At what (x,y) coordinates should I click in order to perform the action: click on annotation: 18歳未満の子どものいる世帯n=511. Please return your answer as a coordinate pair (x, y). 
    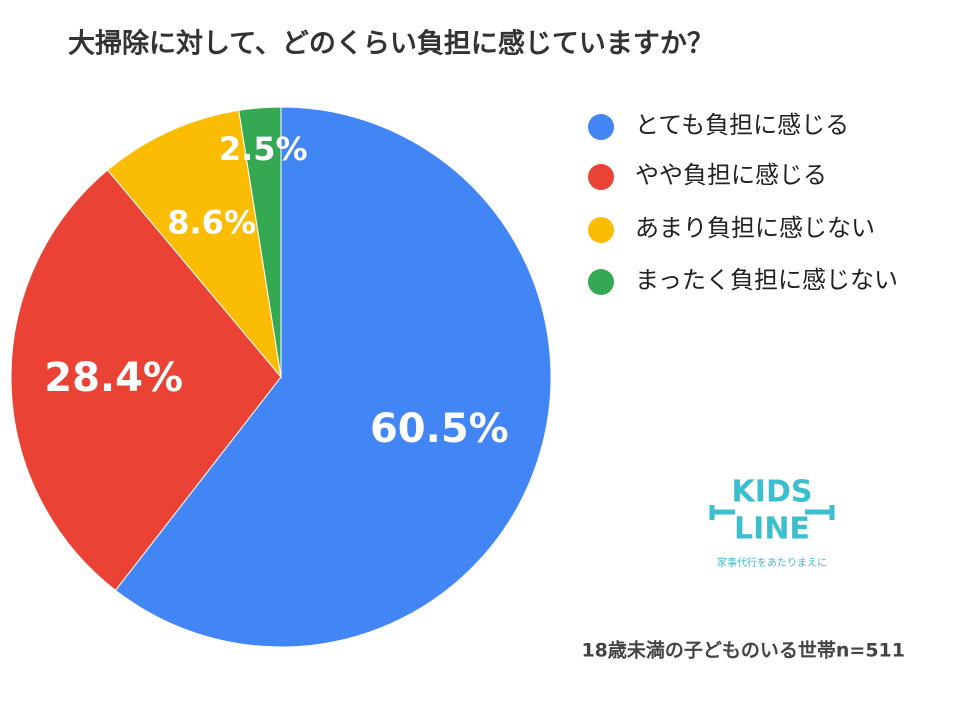
    Looking at the image, I should click on (743, 650).